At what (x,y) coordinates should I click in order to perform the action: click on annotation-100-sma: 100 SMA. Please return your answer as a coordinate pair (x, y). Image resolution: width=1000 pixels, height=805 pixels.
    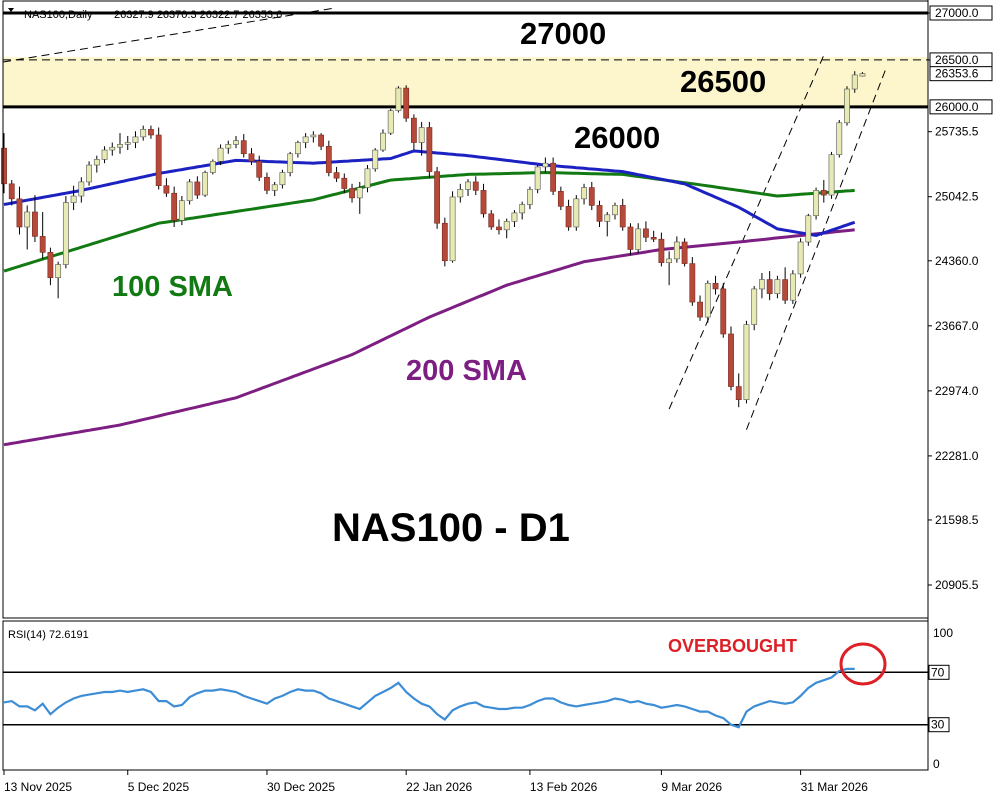
    Looking at the image, I should click on (172, 287).